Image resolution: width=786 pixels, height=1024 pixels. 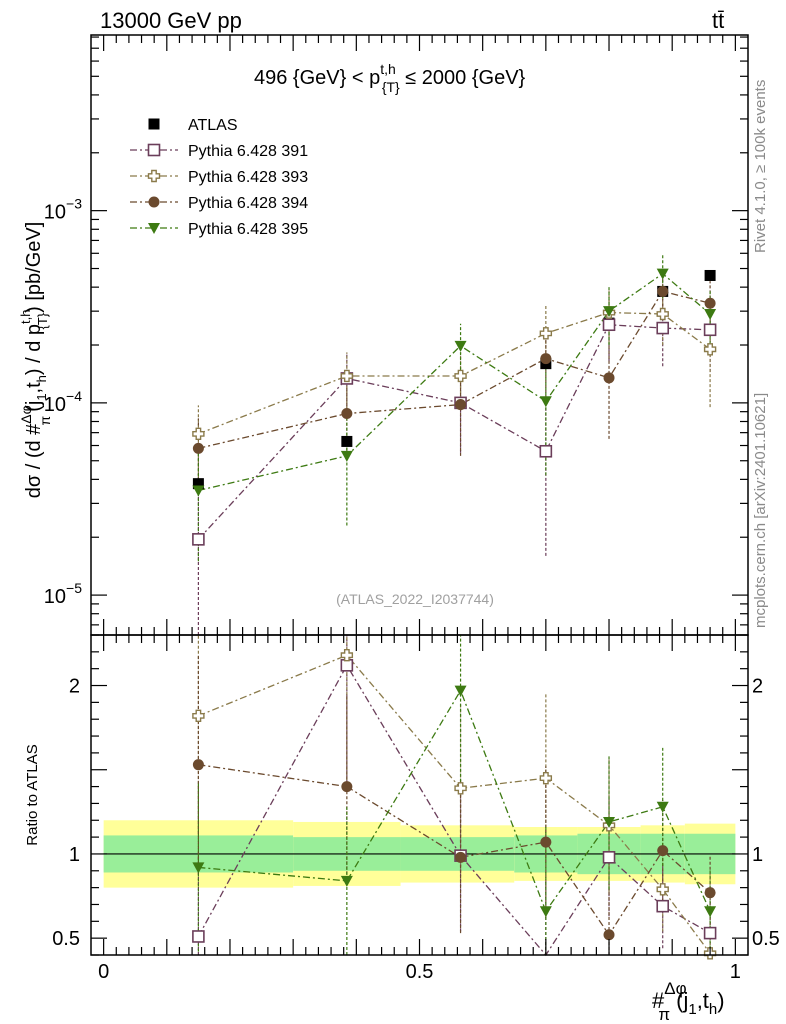 What do you see at coordinates (171, 20) in the screenshot?
I see `energy-label: 13000 GeV pp` at bounding box center [171, 20].